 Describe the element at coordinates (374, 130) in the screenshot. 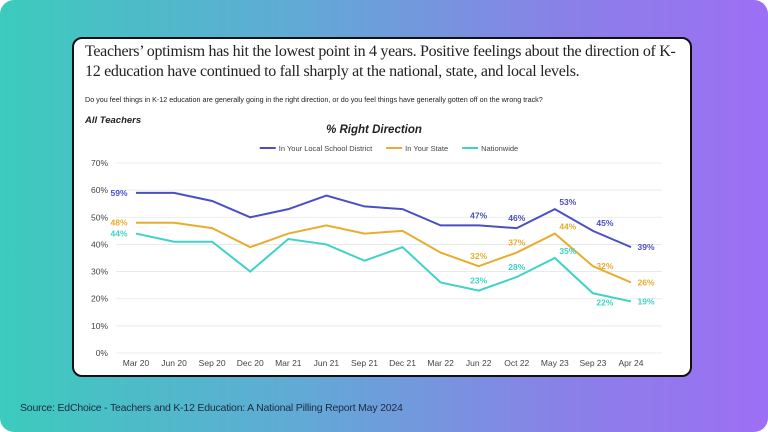

I see `chart-title: % Right Direction` at that location.